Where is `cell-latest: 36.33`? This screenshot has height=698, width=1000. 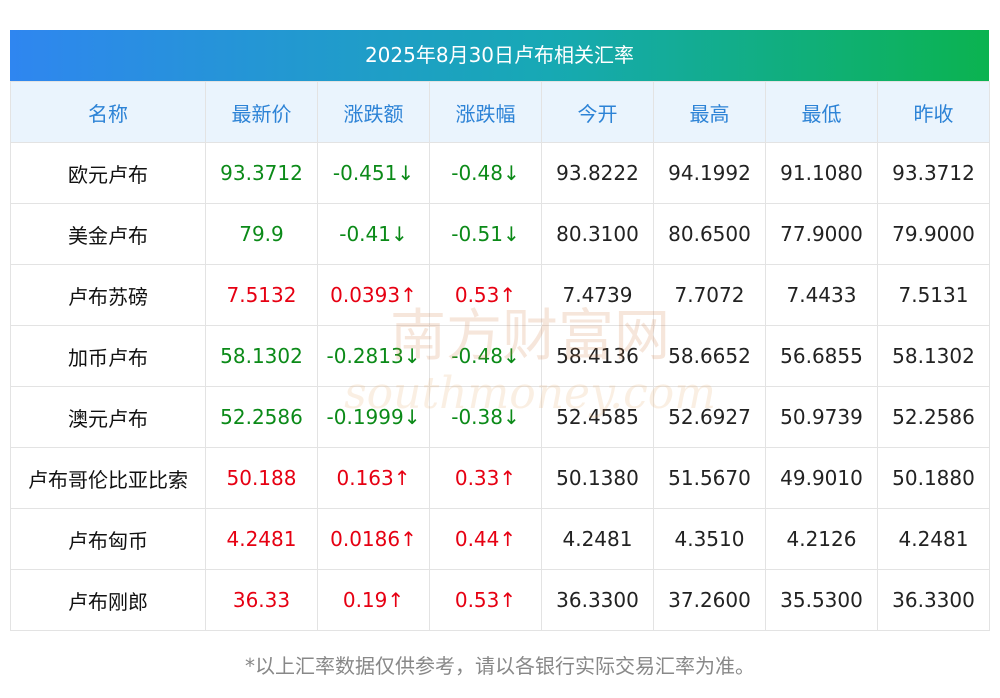
cell-latest: 36.33 is located at coordinates (261, 600).